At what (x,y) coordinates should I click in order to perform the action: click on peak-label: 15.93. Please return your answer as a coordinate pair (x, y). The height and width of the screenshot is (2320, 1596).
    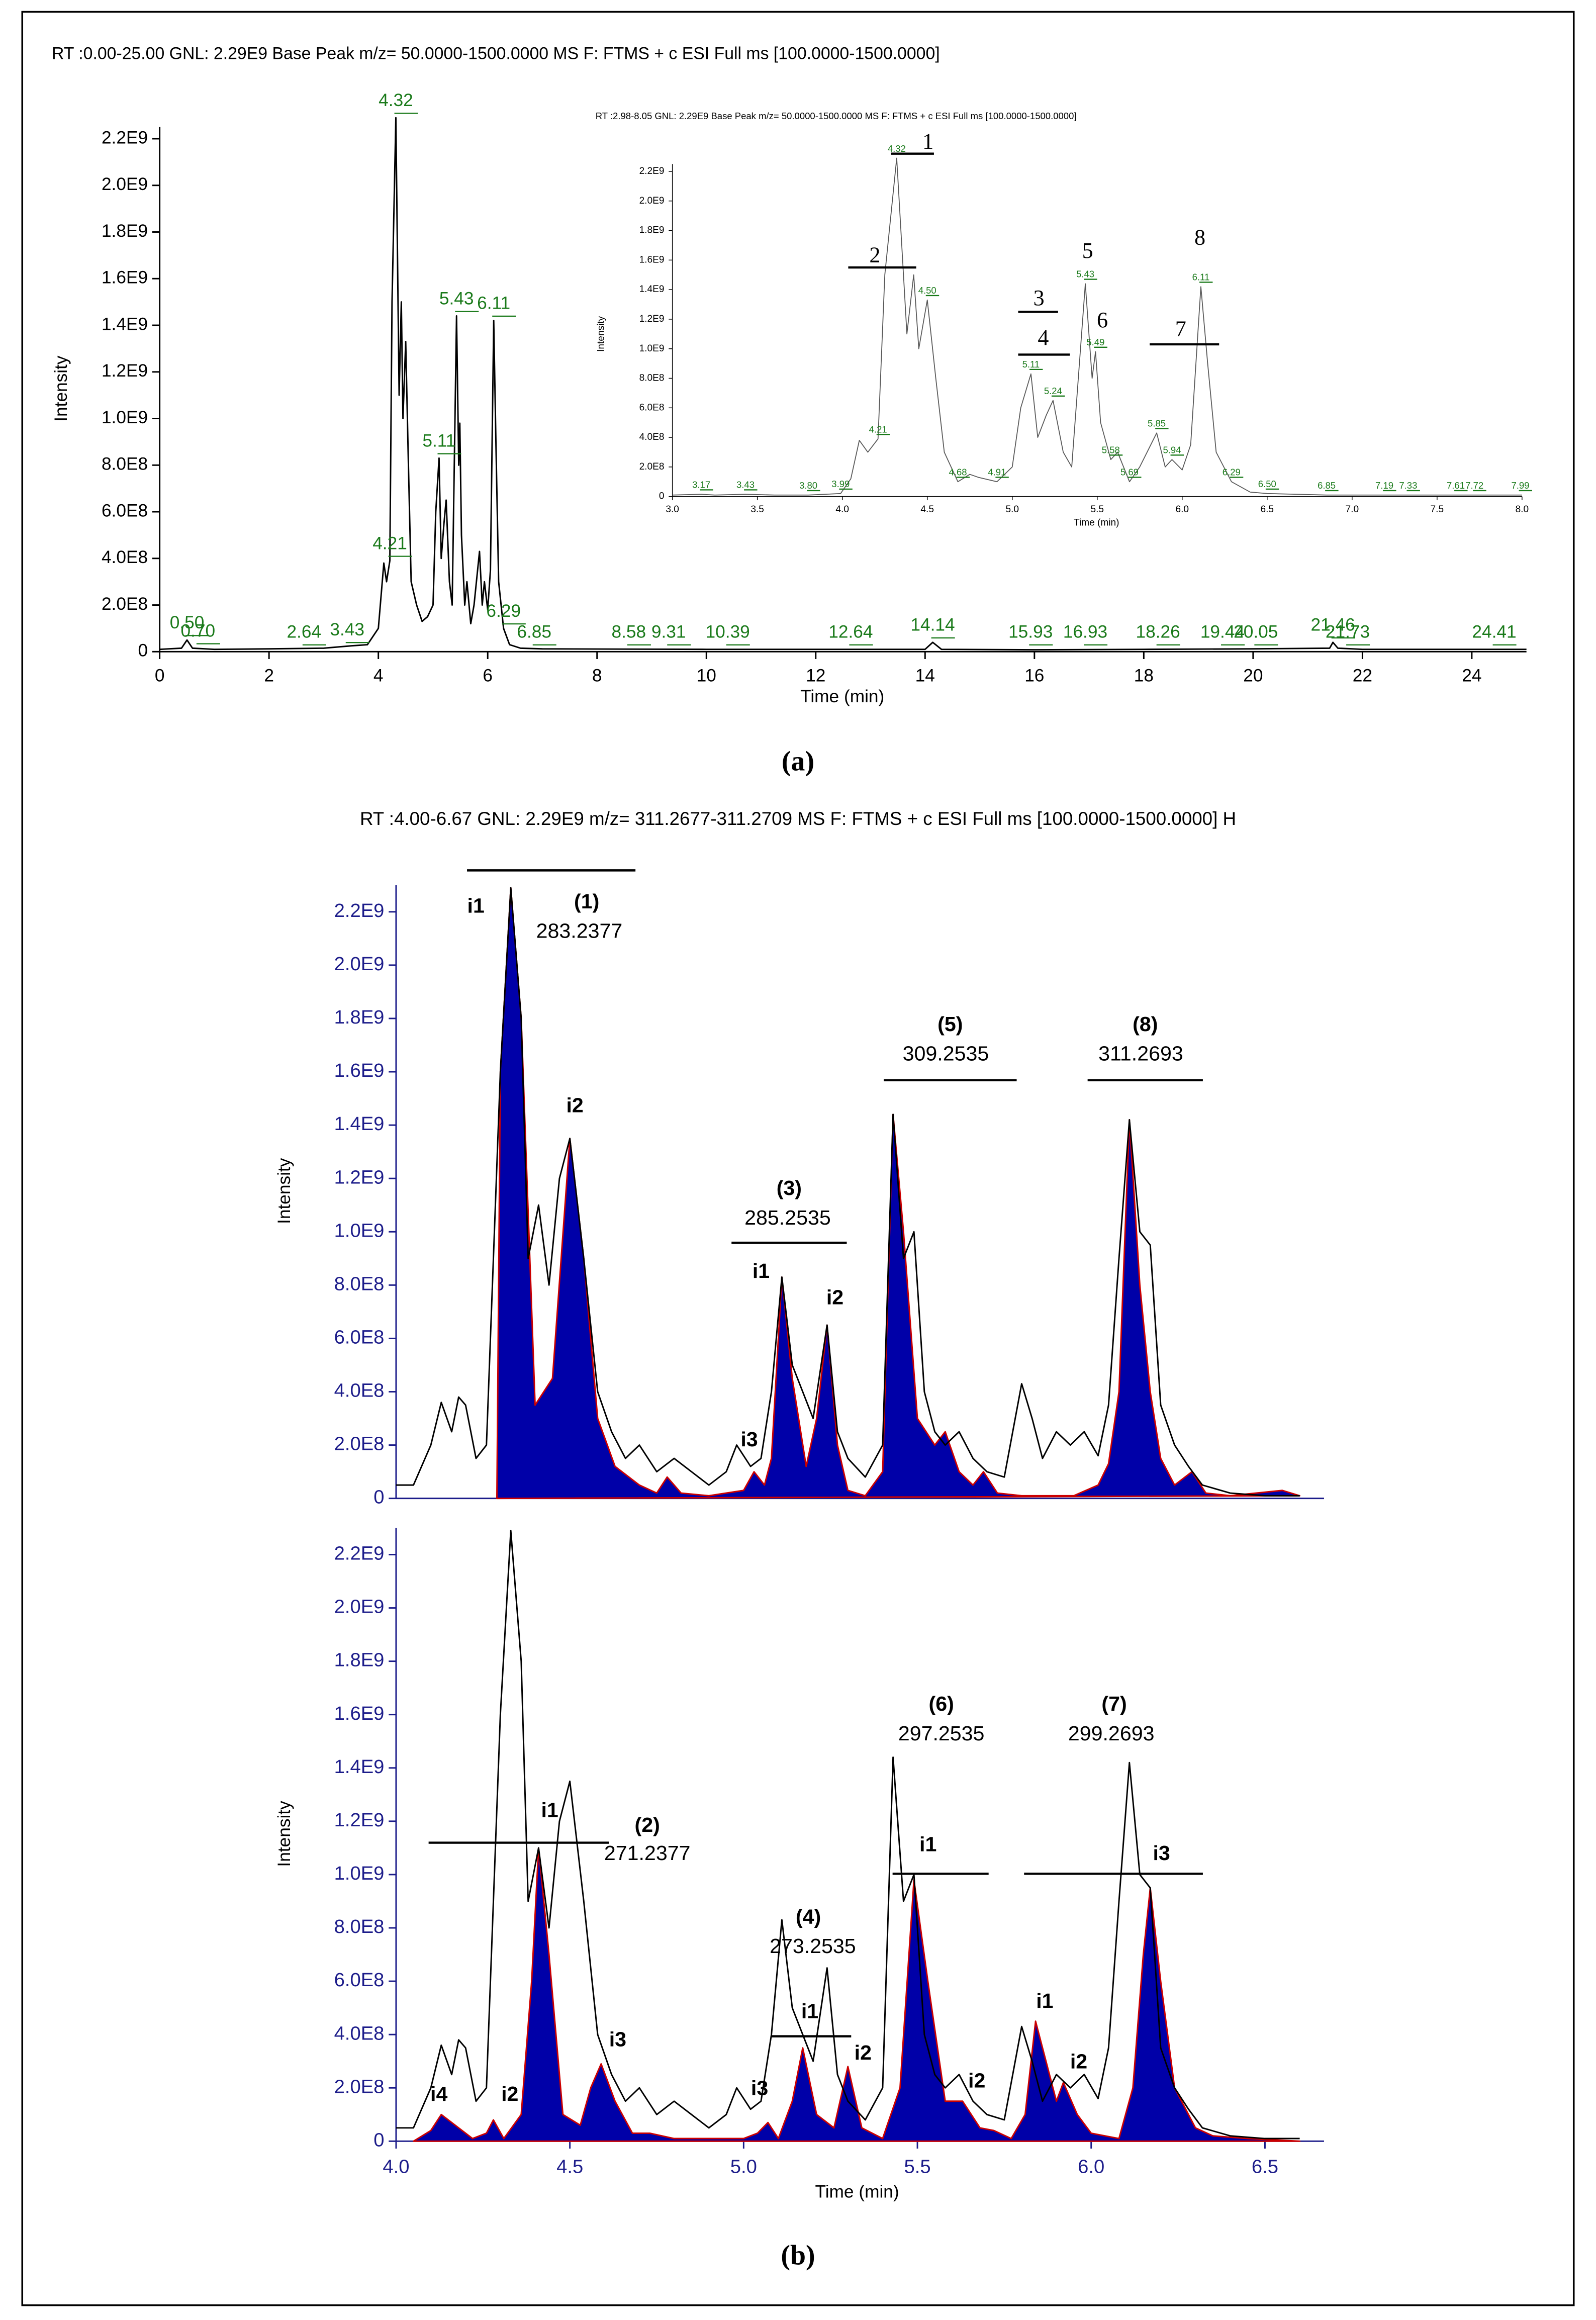
    Looking at the image, I should click on (1030, 632).